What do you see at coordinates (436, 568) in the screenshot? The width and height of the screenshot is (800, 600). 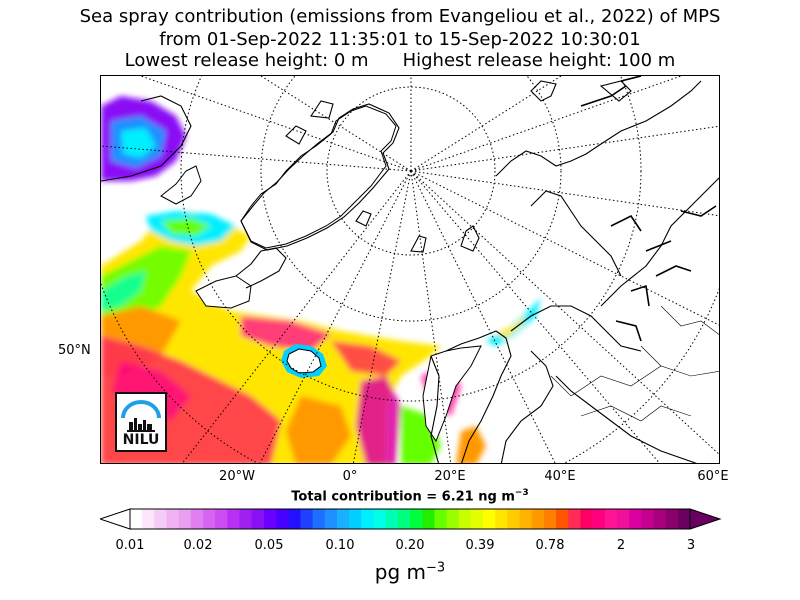 I see `colorbar-unit-exponent: −3` at bounding box center [436, 568].